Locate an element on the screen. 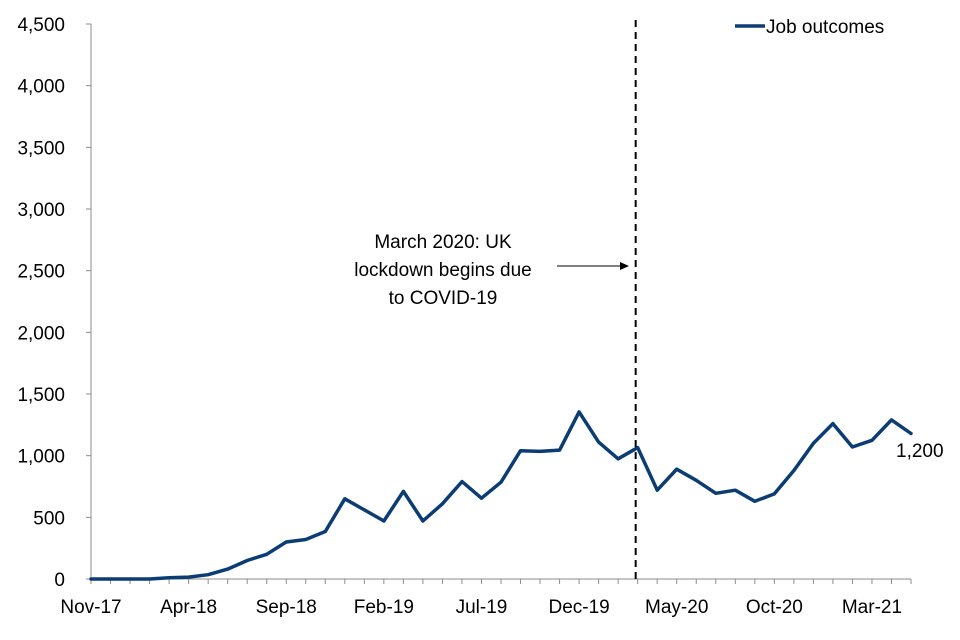  x-tick-label: Nov-17 is located at coordinates (90, 607).